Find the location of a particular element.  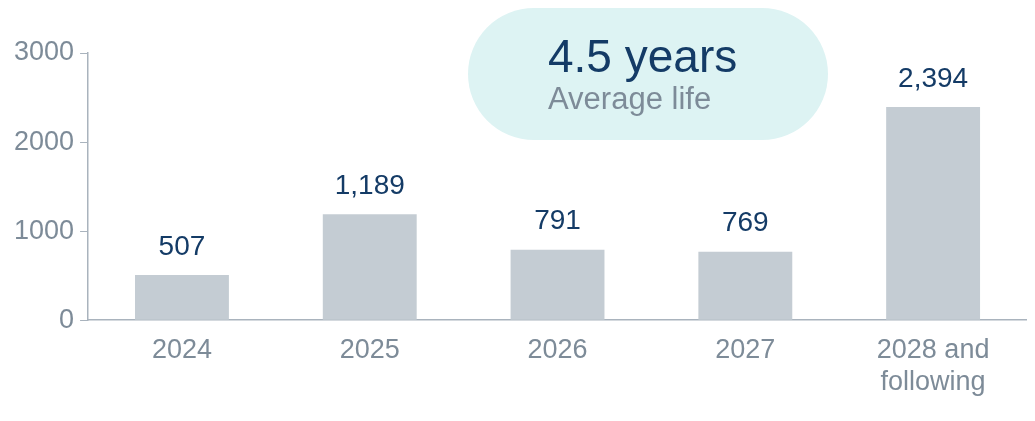

data-label: 2,394 is located at coordinates (933, 77).